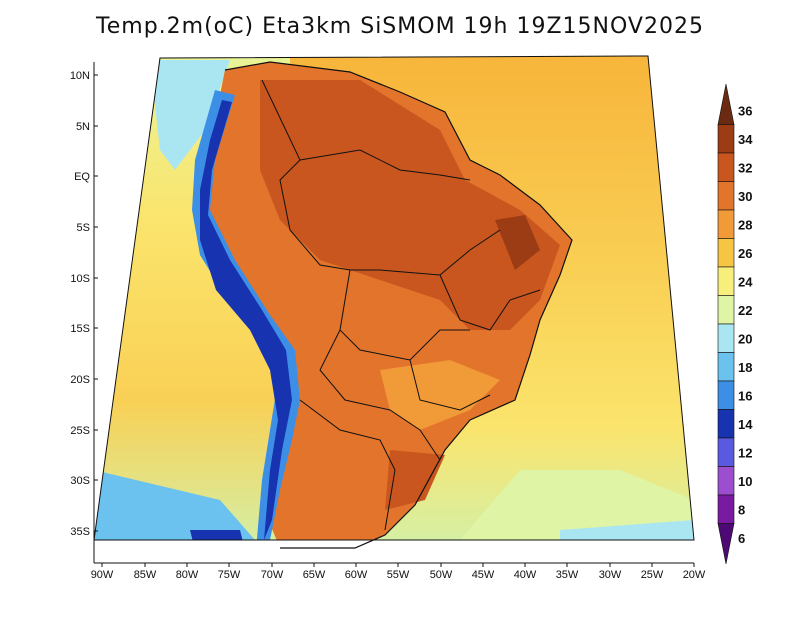  I want to click on lon-label: 75W, so click(229, 575).